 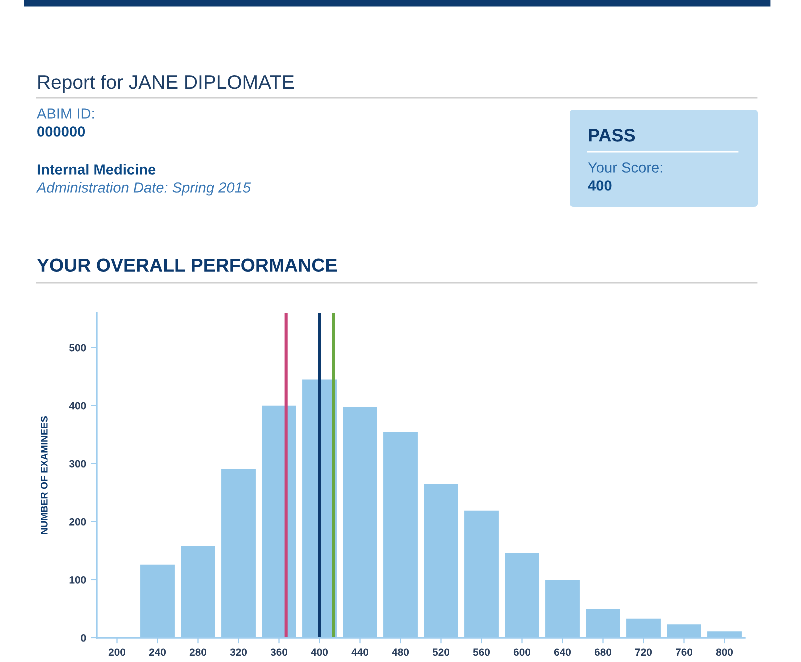 What do you see at coordinates (725, 652) in the screenshot?
I see `x-tick-label: 800` at bounding box center [725, 652].